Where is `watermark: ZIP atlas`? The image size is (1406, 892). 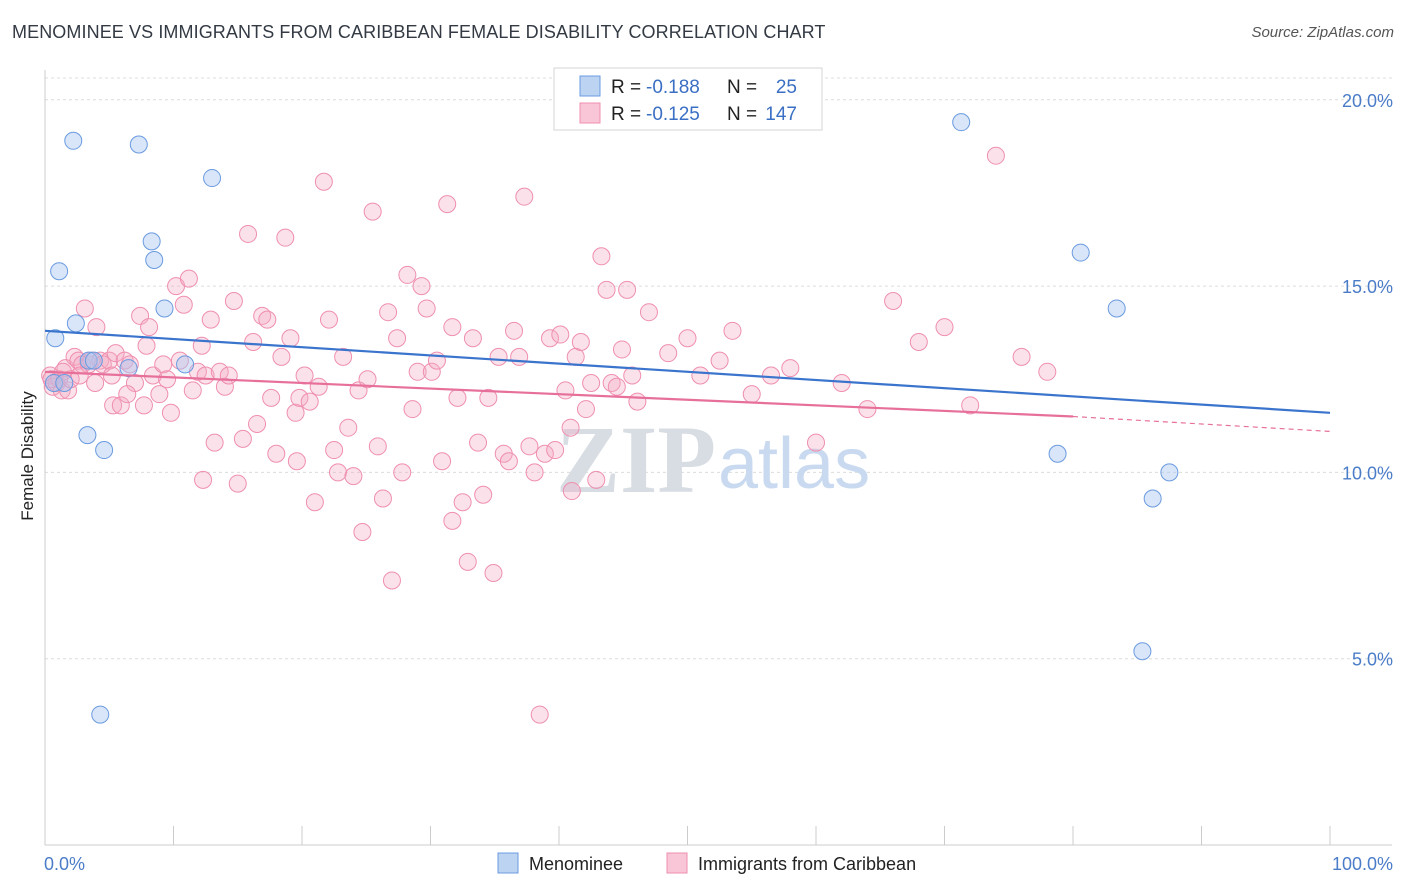
watermark: ZIP atlas is located at coordinates (713, 459).